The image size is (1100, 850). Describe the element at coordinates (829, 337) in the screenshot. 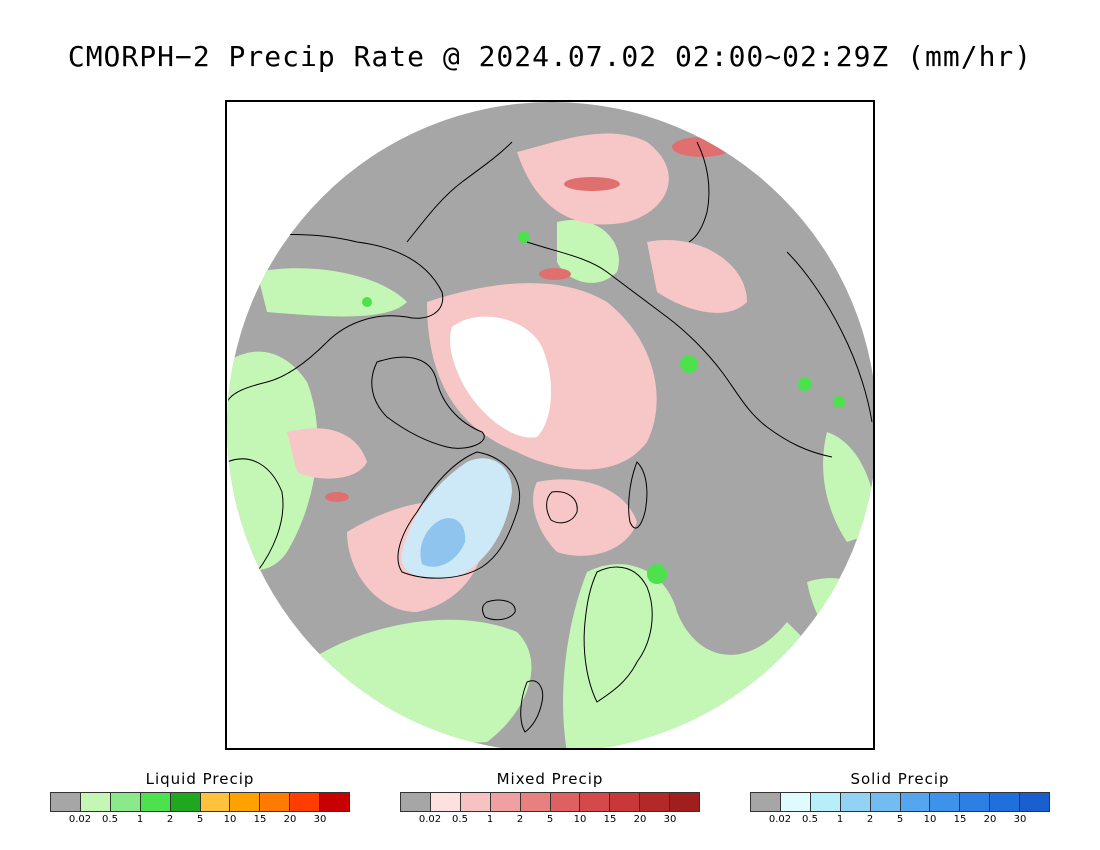

I see `coastline-east-asia` at that location.